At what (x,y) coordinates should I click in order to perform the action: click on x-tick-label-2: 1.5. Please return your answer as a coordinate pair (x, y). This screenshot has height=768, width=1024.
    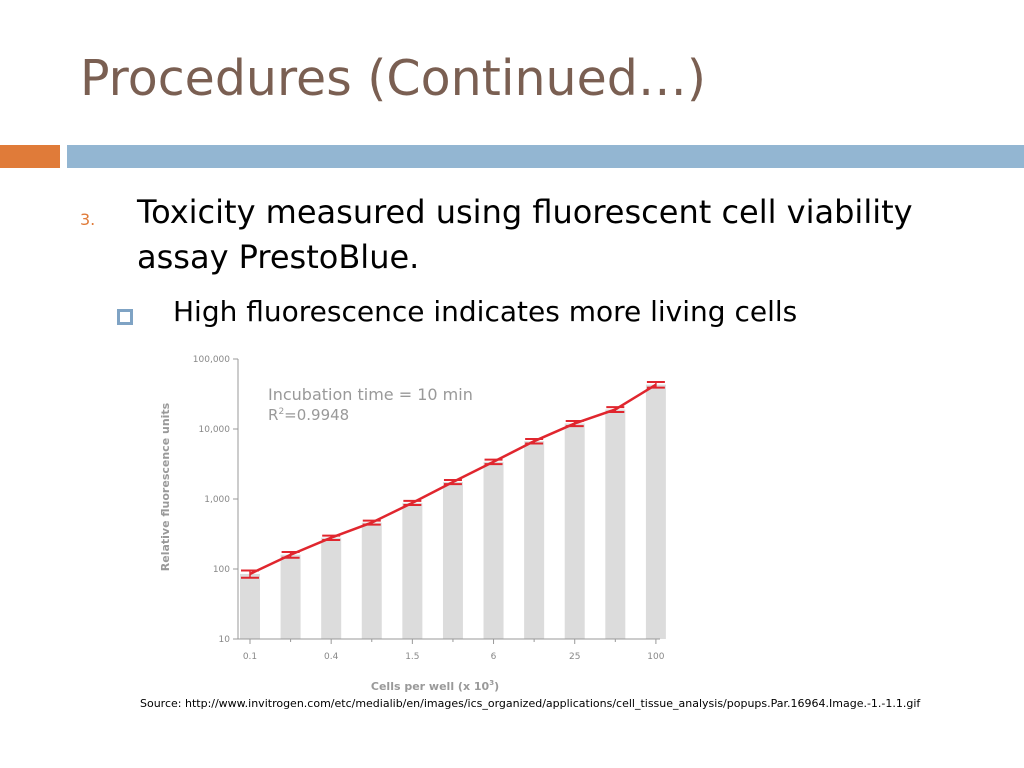
    Looking at the image, I should click on (412, 657).